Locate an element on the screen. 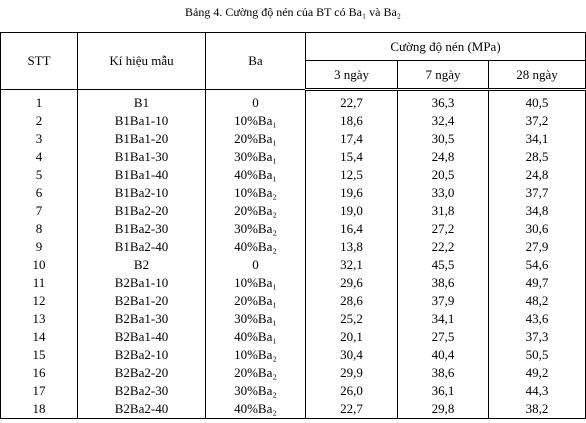  subheader-cell: 7 ngày is located at coordinates (443, 75).